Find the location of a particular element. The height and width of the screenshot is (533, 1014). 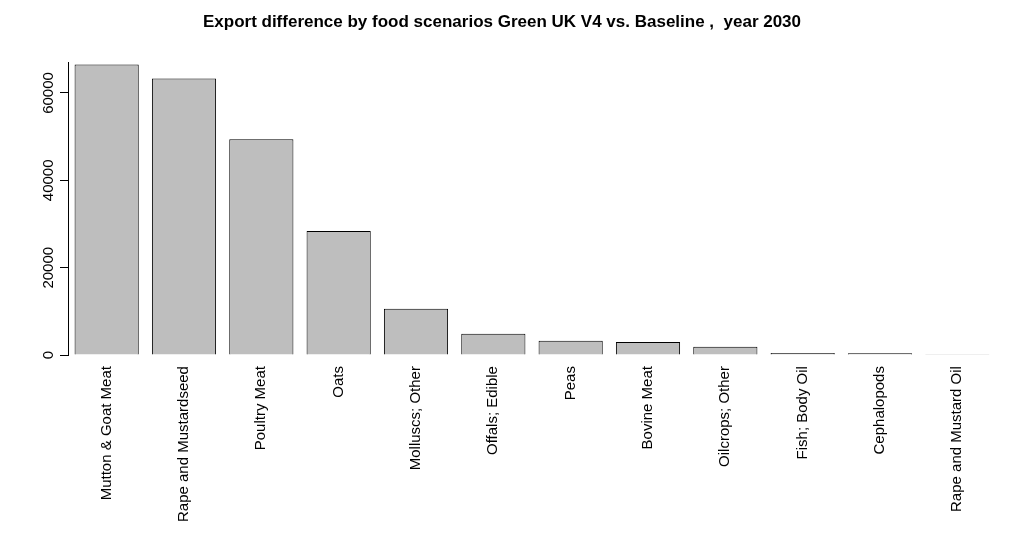

x-tick-label: Rape and Mustard Oil is located at coordinates (956, 439).